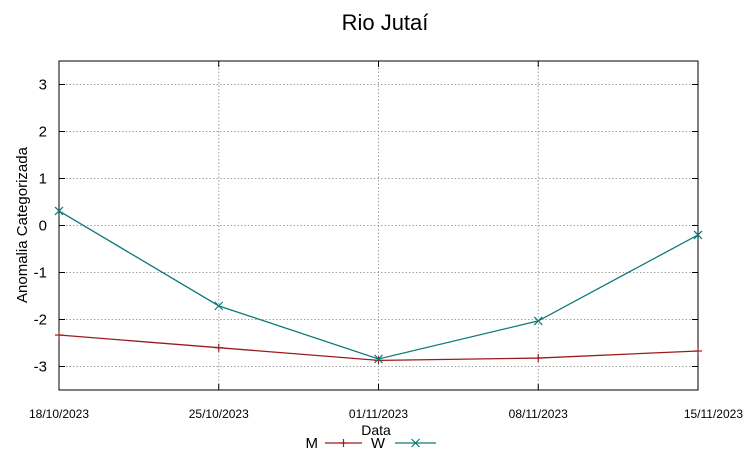  I want to click on y-tick-label: -2, so click(40, 320).